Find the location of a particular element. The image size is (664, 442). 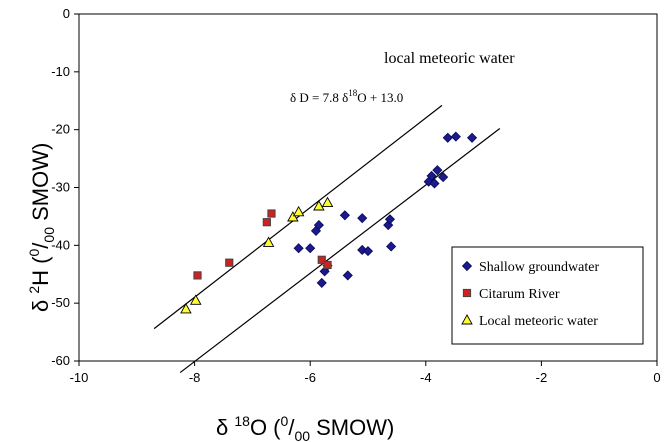

legend-box is located at coordinates (547, 295).